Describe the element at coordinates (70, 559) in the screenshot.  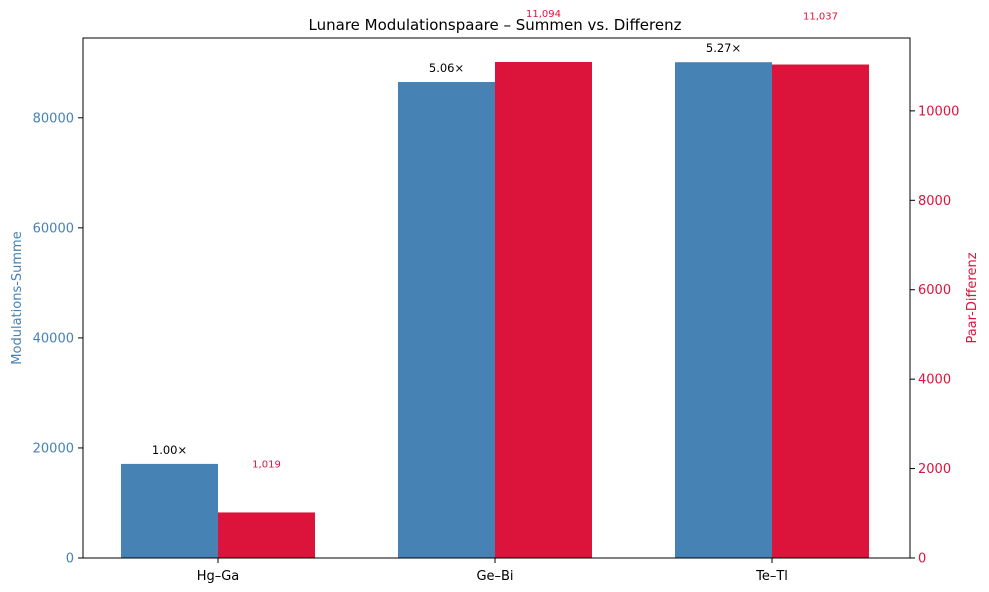
I see `left-tick-label: 0` at that location.